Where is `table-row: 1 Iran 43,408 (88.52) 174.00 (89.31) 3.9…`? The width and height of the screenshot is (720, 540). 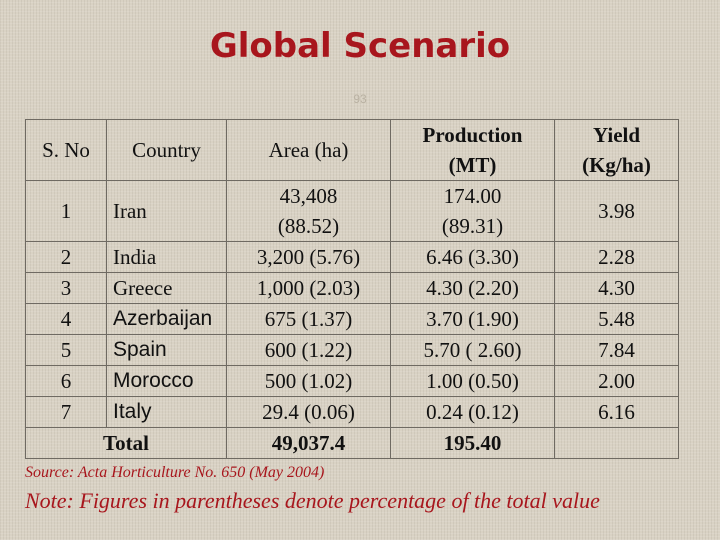
table-row: 1 Iran 43,408 (88.52) 174.00 (89.31) 3.9… is located at coordinates (352, 211).